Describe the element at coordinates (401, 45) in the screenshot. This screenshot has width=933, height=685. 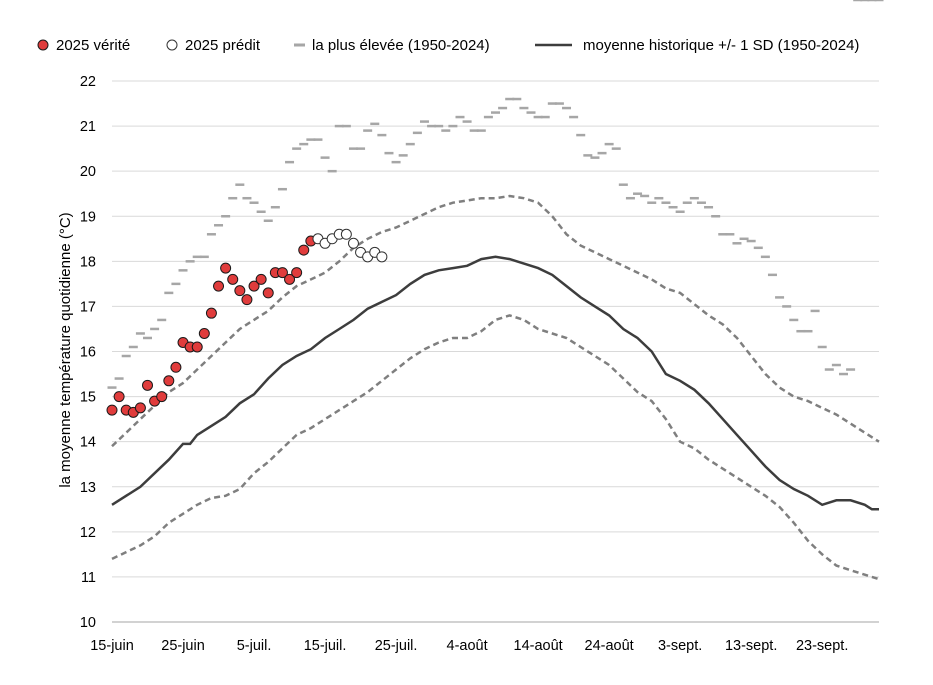
I see `legend-highest-label: la plus élevée (1950-2024)` at that location.